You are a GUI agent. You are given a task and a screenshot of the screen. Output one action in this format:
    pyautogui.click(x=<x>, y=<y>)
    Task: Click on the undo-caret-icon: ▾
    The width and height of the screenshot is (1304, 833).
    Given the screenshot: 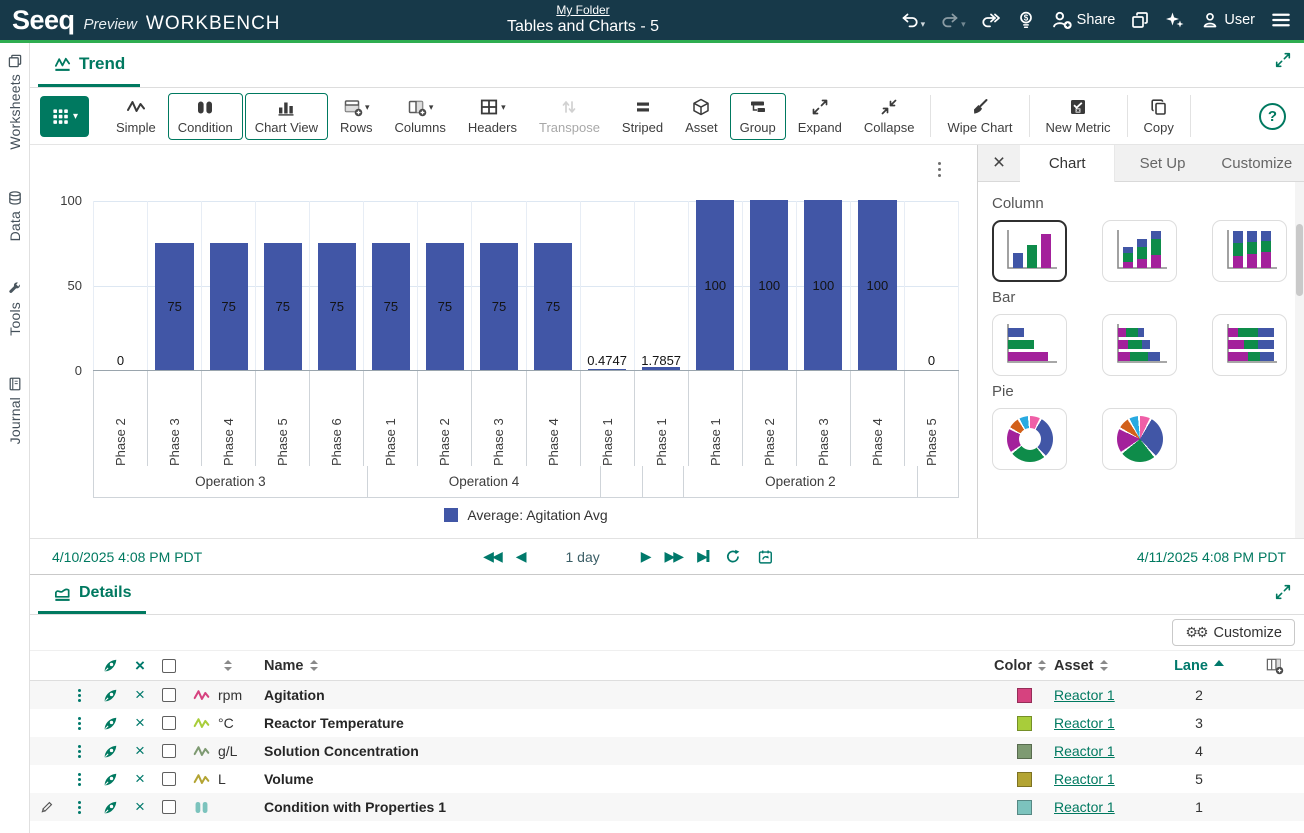 What is the action you would take?
    pyautogui.click(x=923, y=24)
    